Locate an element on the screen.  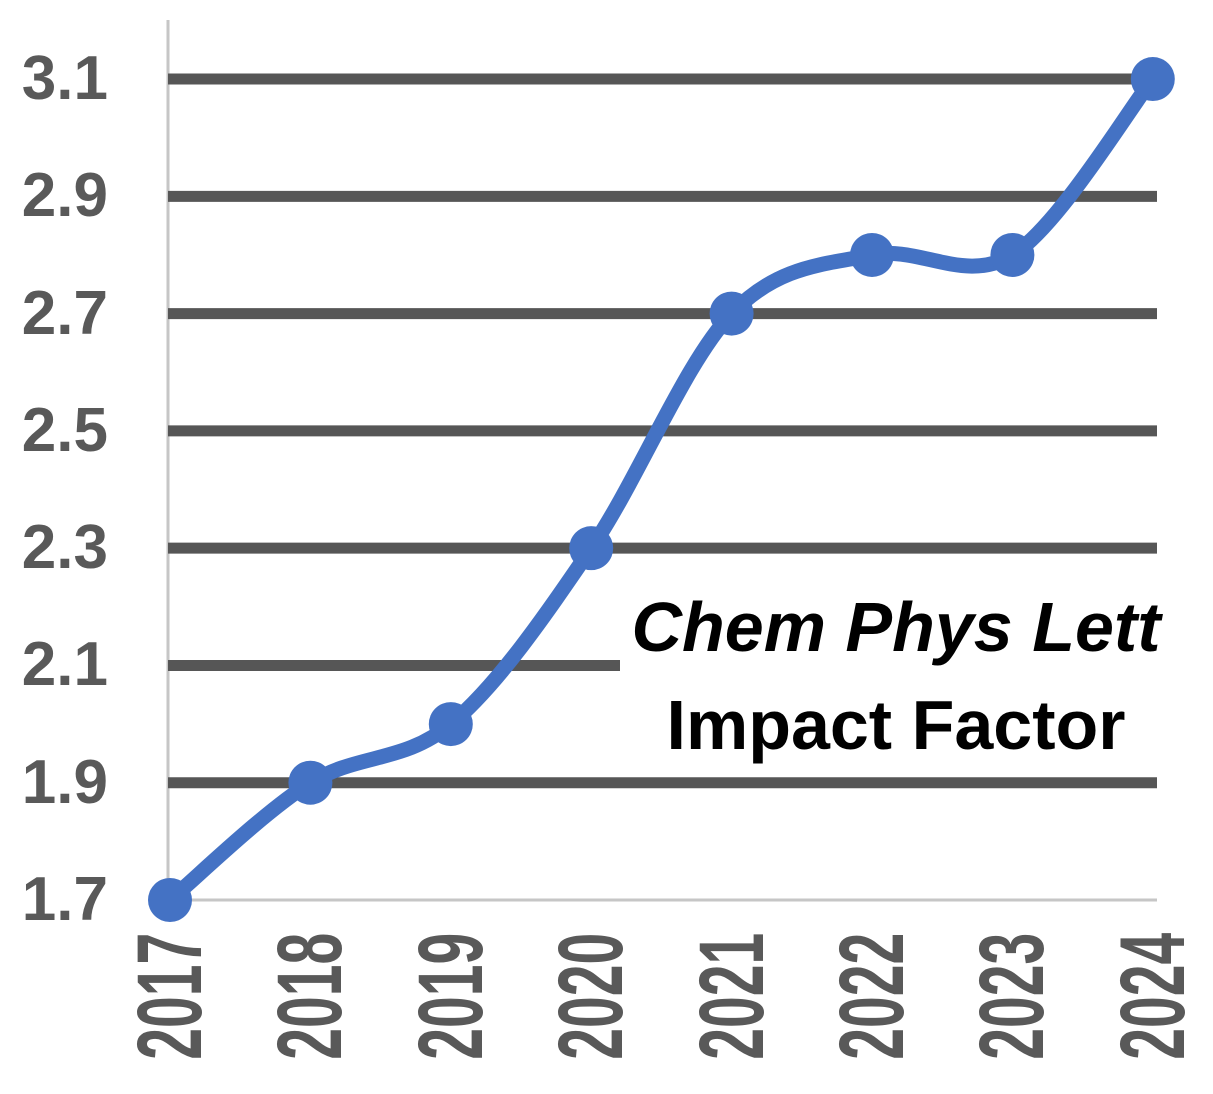
y-axis-tick-label-2.3: 2.3 is located at coordinates (64, 548).